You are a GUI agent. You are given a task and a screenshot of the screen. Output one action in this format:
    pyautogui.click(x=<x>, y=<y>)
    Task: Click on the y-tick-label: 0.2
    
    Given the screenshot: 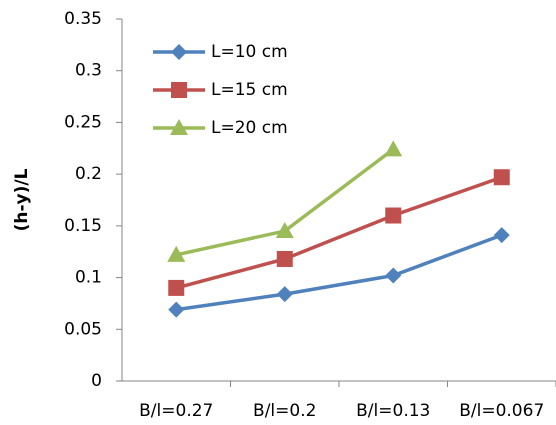 What is the action you would take?
    pyautogui.click(x=88, y=174)
    